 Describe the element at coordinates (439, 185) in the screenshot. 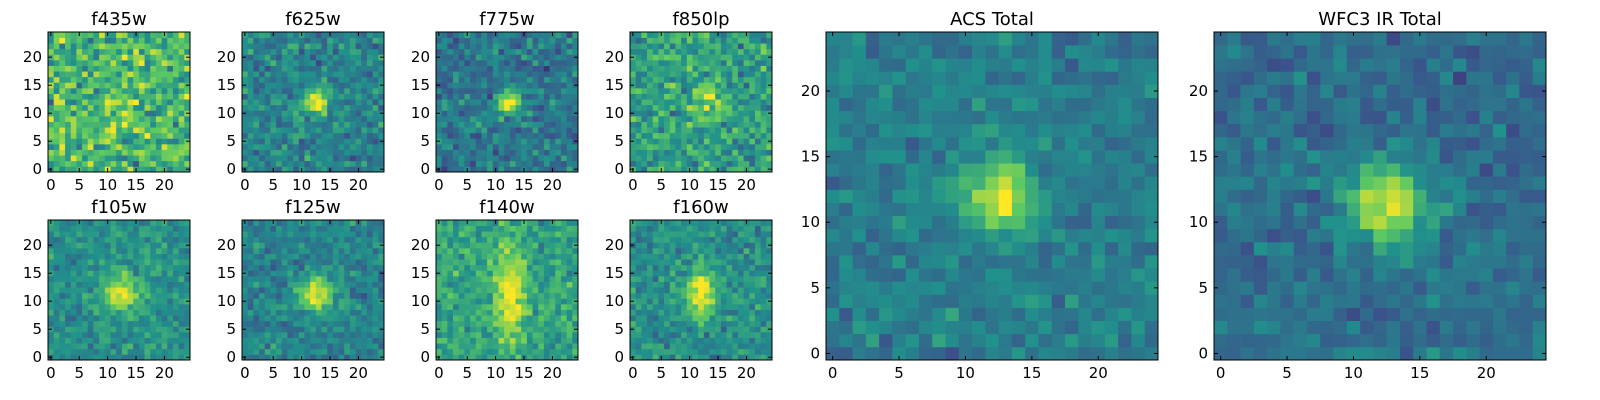

I see `panel-f775w-xtick-label: 0` at that location.